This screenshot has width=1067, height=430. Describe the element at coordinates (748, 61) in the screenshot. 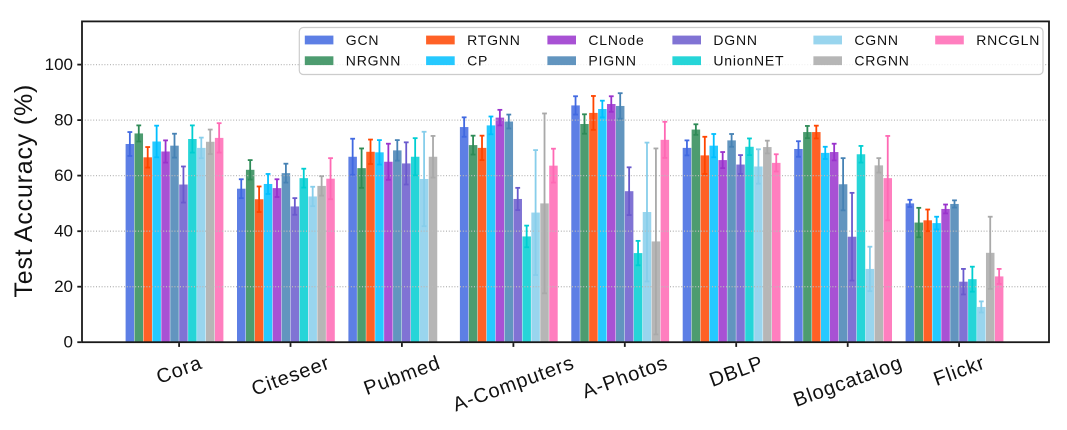

I see `svg-text: UnionNET` at that location.